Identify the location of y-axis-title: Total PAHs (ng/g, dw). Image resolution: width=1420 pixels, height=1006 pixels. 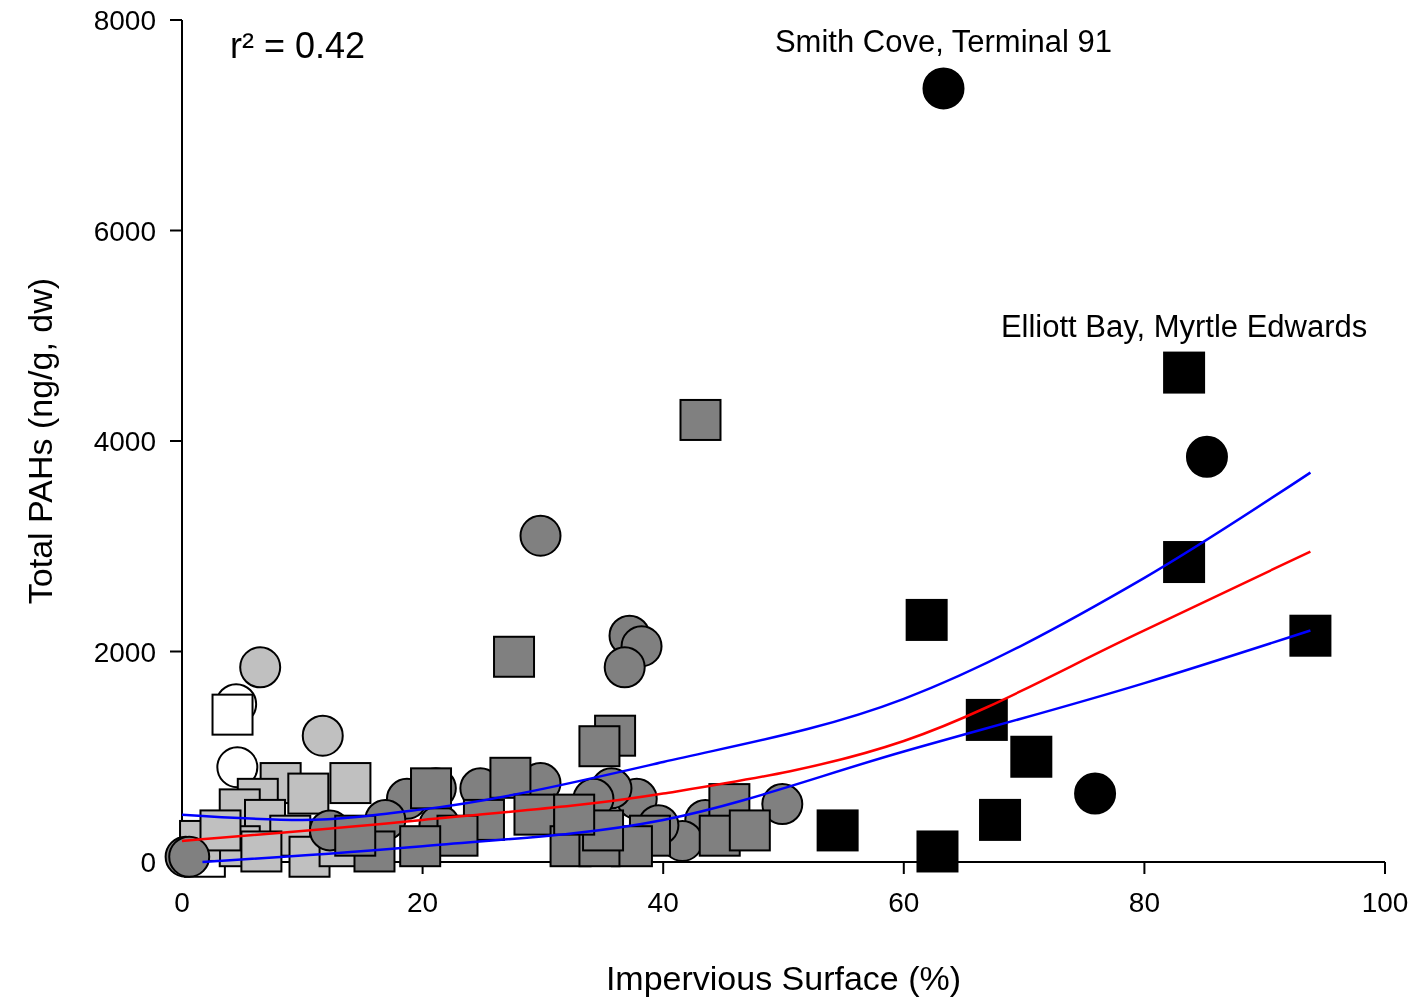
(40, 441).